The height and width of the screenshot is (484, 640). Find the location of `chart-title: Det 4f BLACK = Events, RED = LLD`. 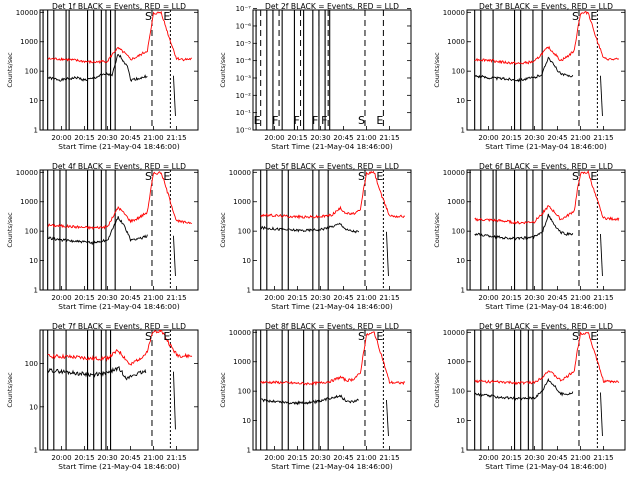

chart-title: Det 4f BLACK = Events, RED = LLD is located at coordinates (119, 166).